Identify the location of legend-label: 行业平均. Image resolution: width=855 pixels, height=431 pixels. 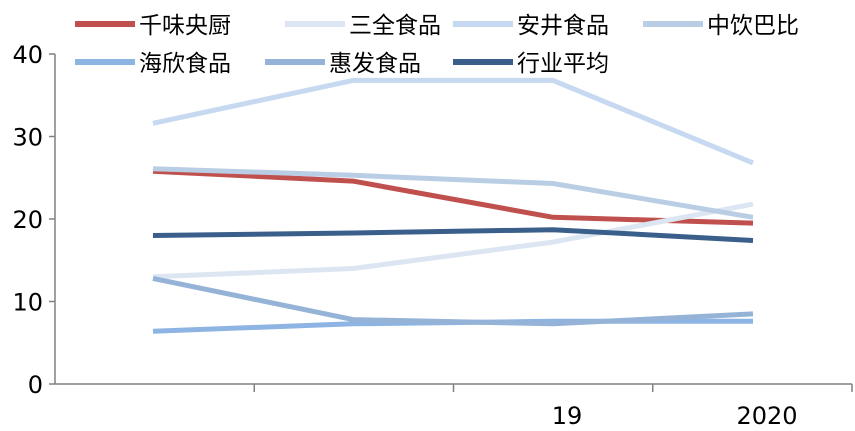
(563, 64).